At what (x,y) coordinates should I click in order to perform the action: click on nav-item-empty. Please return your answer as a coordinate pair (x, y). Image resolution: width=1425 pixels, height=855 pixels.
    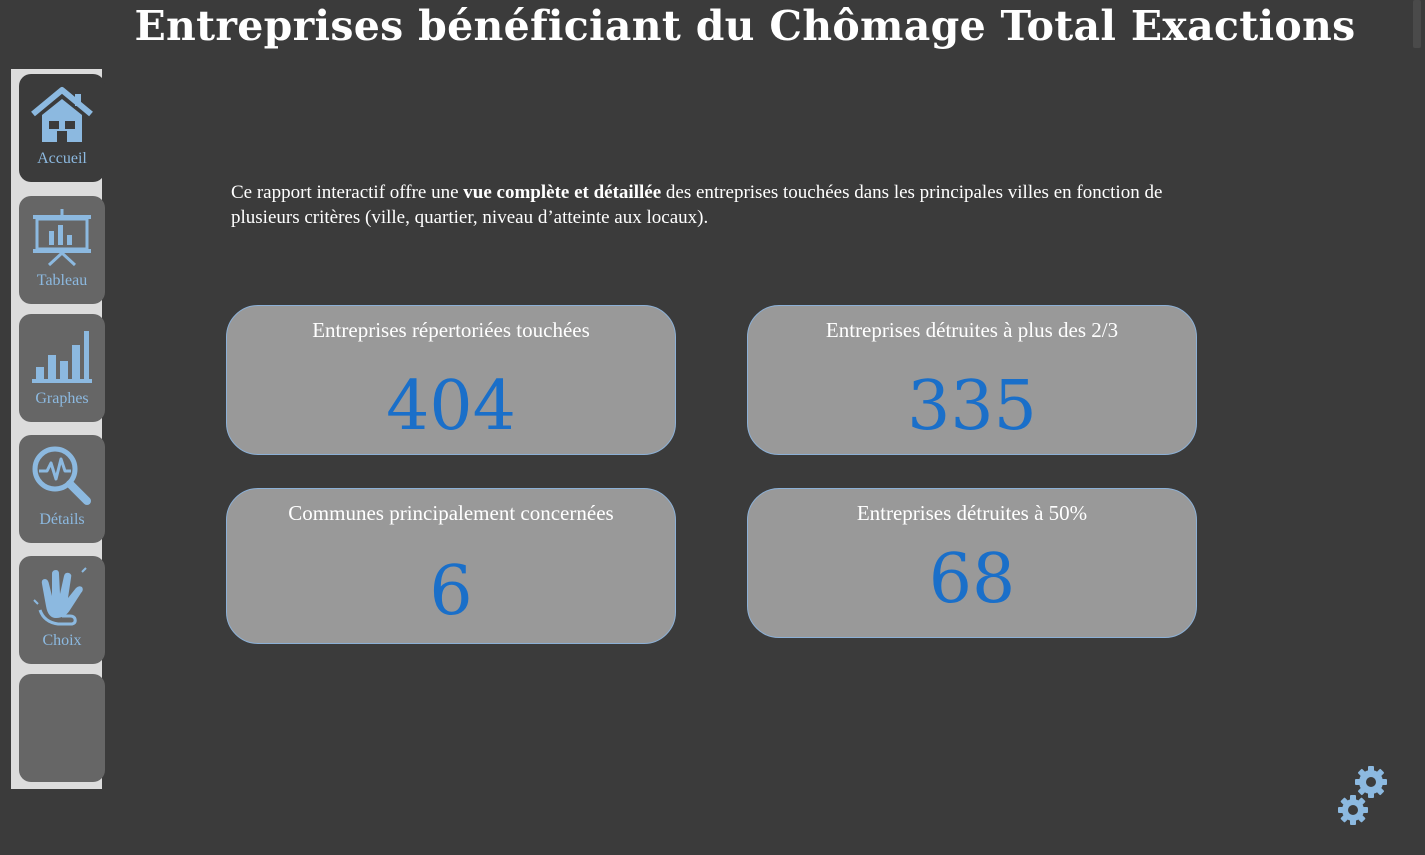
    Looking at the image, I should click on (62, 728).